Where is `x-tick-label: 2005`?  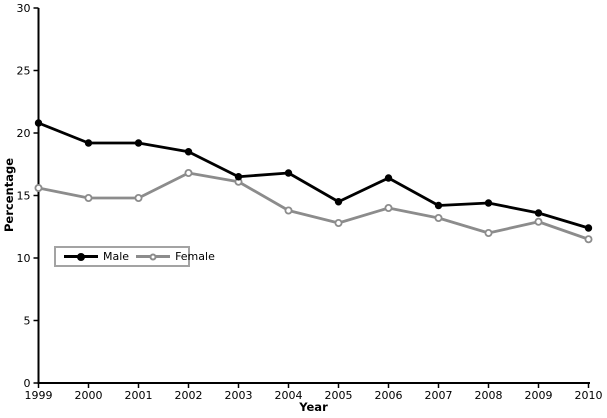
x-tick-label: 2005 is located at coordinates (339, 395).